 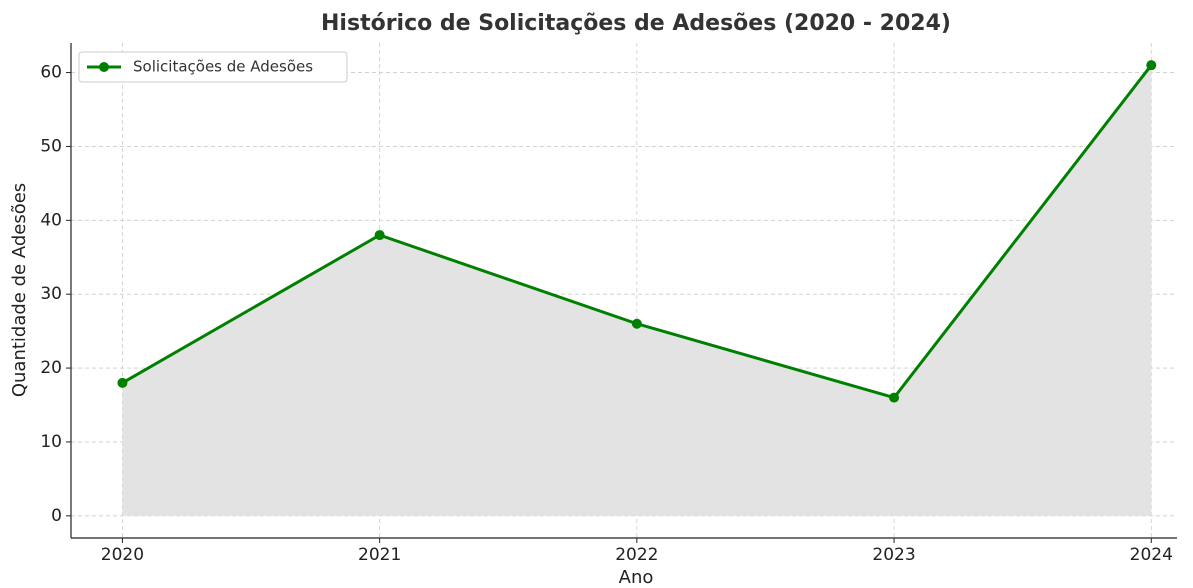 What do you see at coordinates (51, 146) in the screenshot?
I see `y-tick-label: 50` at bounding box center [51, 146].